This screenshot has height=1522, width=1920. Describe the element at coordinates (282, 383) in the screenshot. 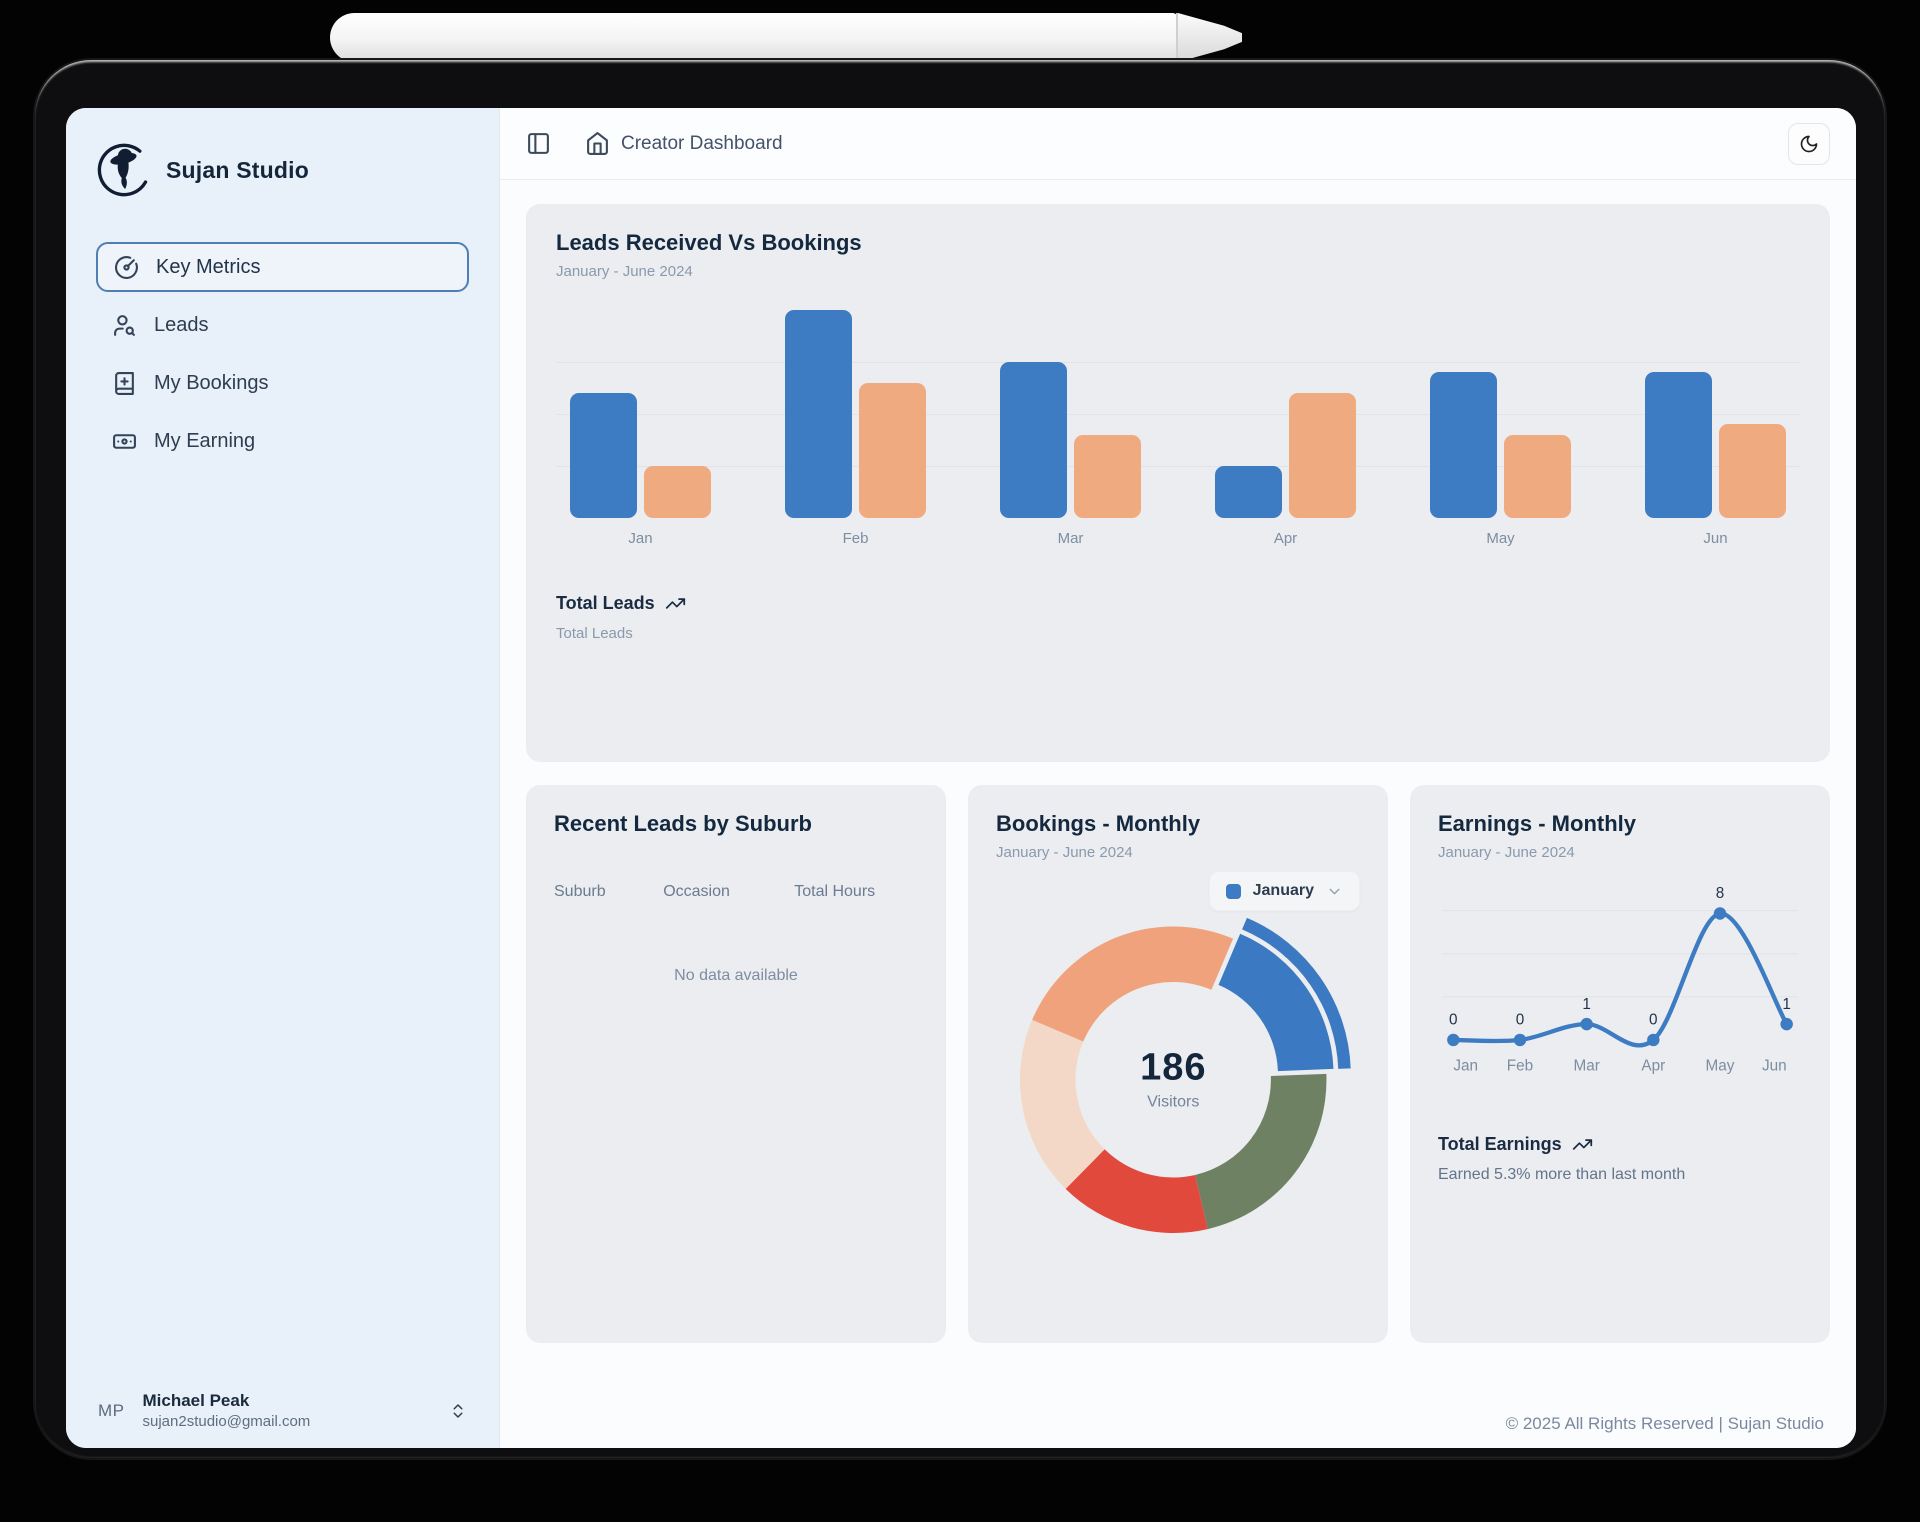

I see `sidebar-item-my-bookings: My Bookings` at that location.